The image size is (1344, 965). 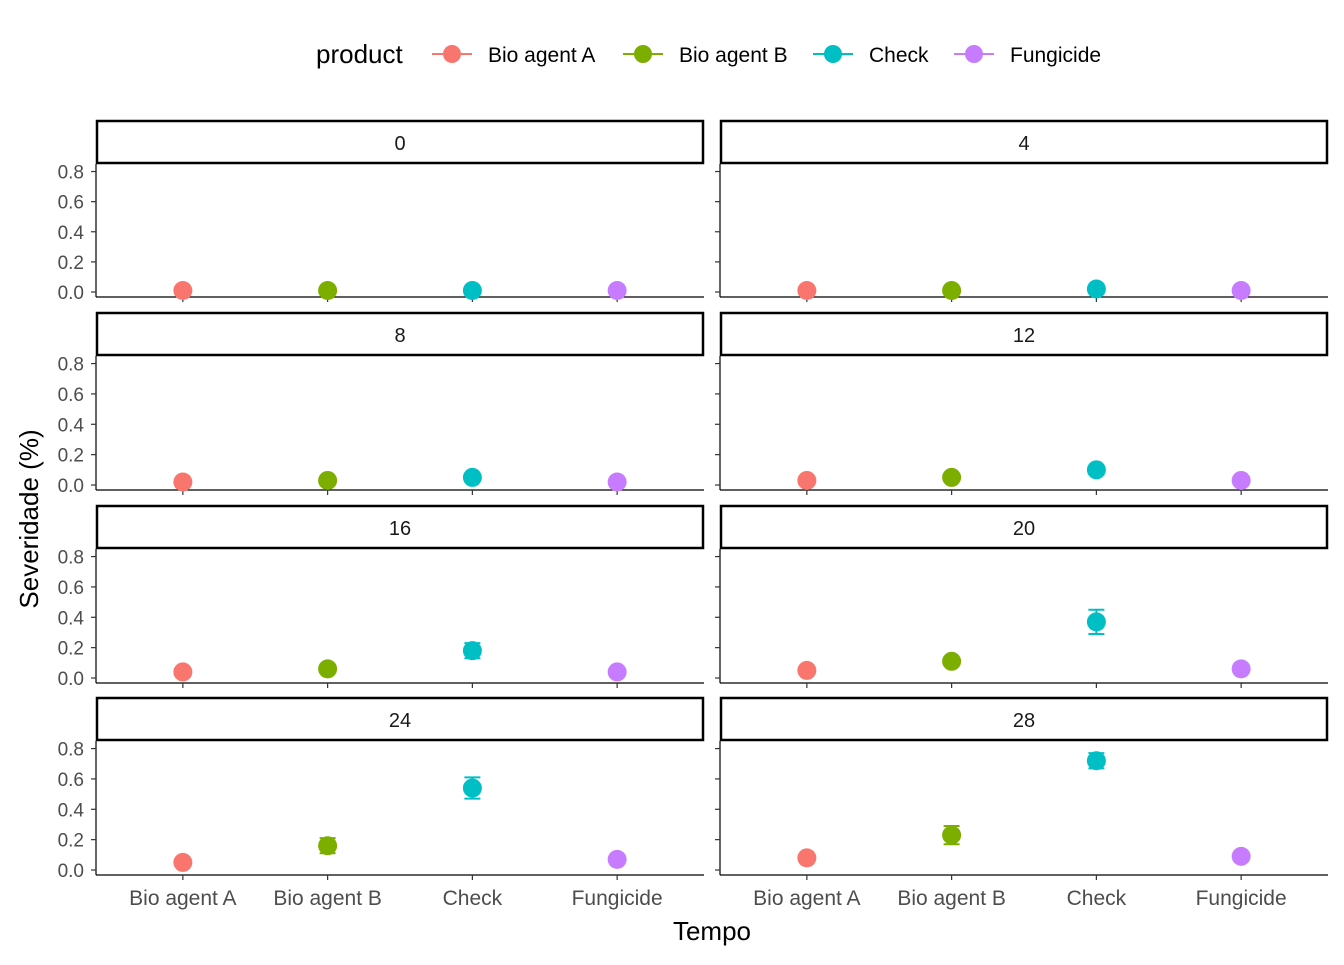 I want to click on facet-strip-label: 4, so click(x=1023, y=144).